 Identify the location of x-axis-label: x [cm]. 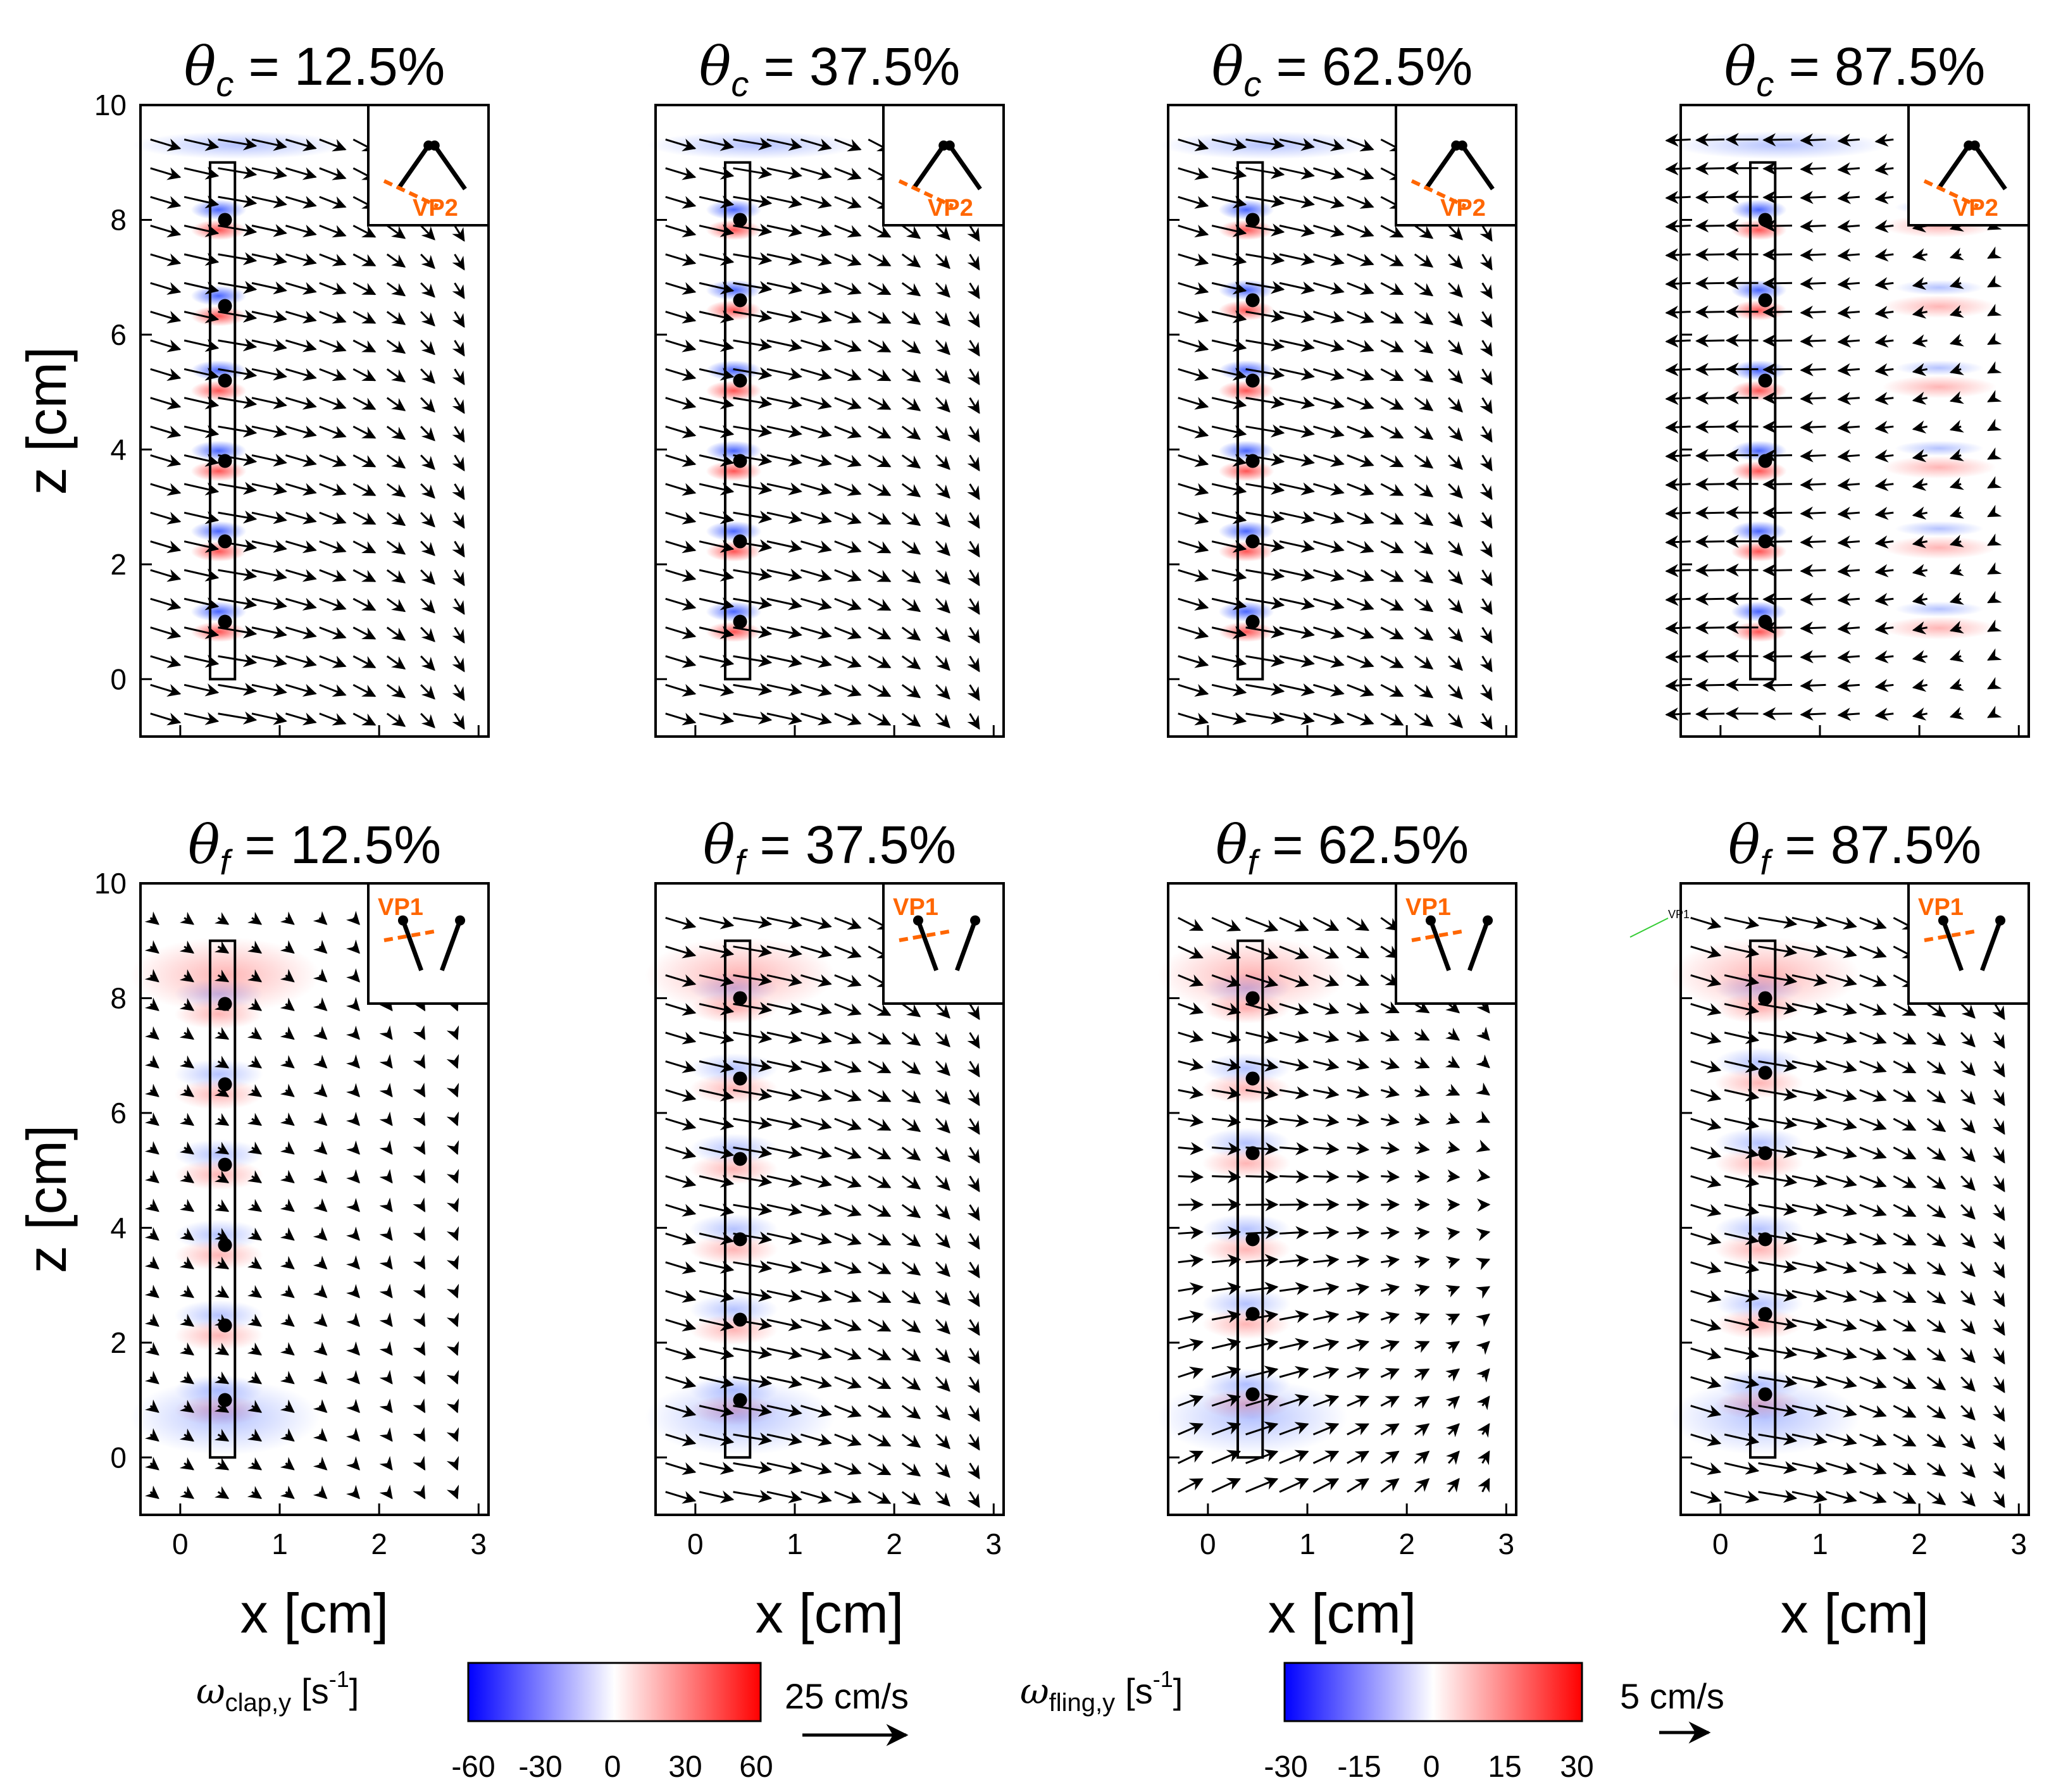
(315, 1614).